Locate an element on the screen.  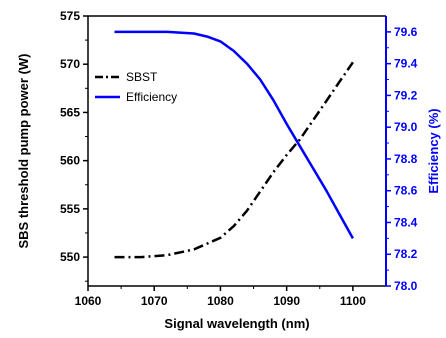
x-tick-label: 1100 is located at coordinates (353, 301).